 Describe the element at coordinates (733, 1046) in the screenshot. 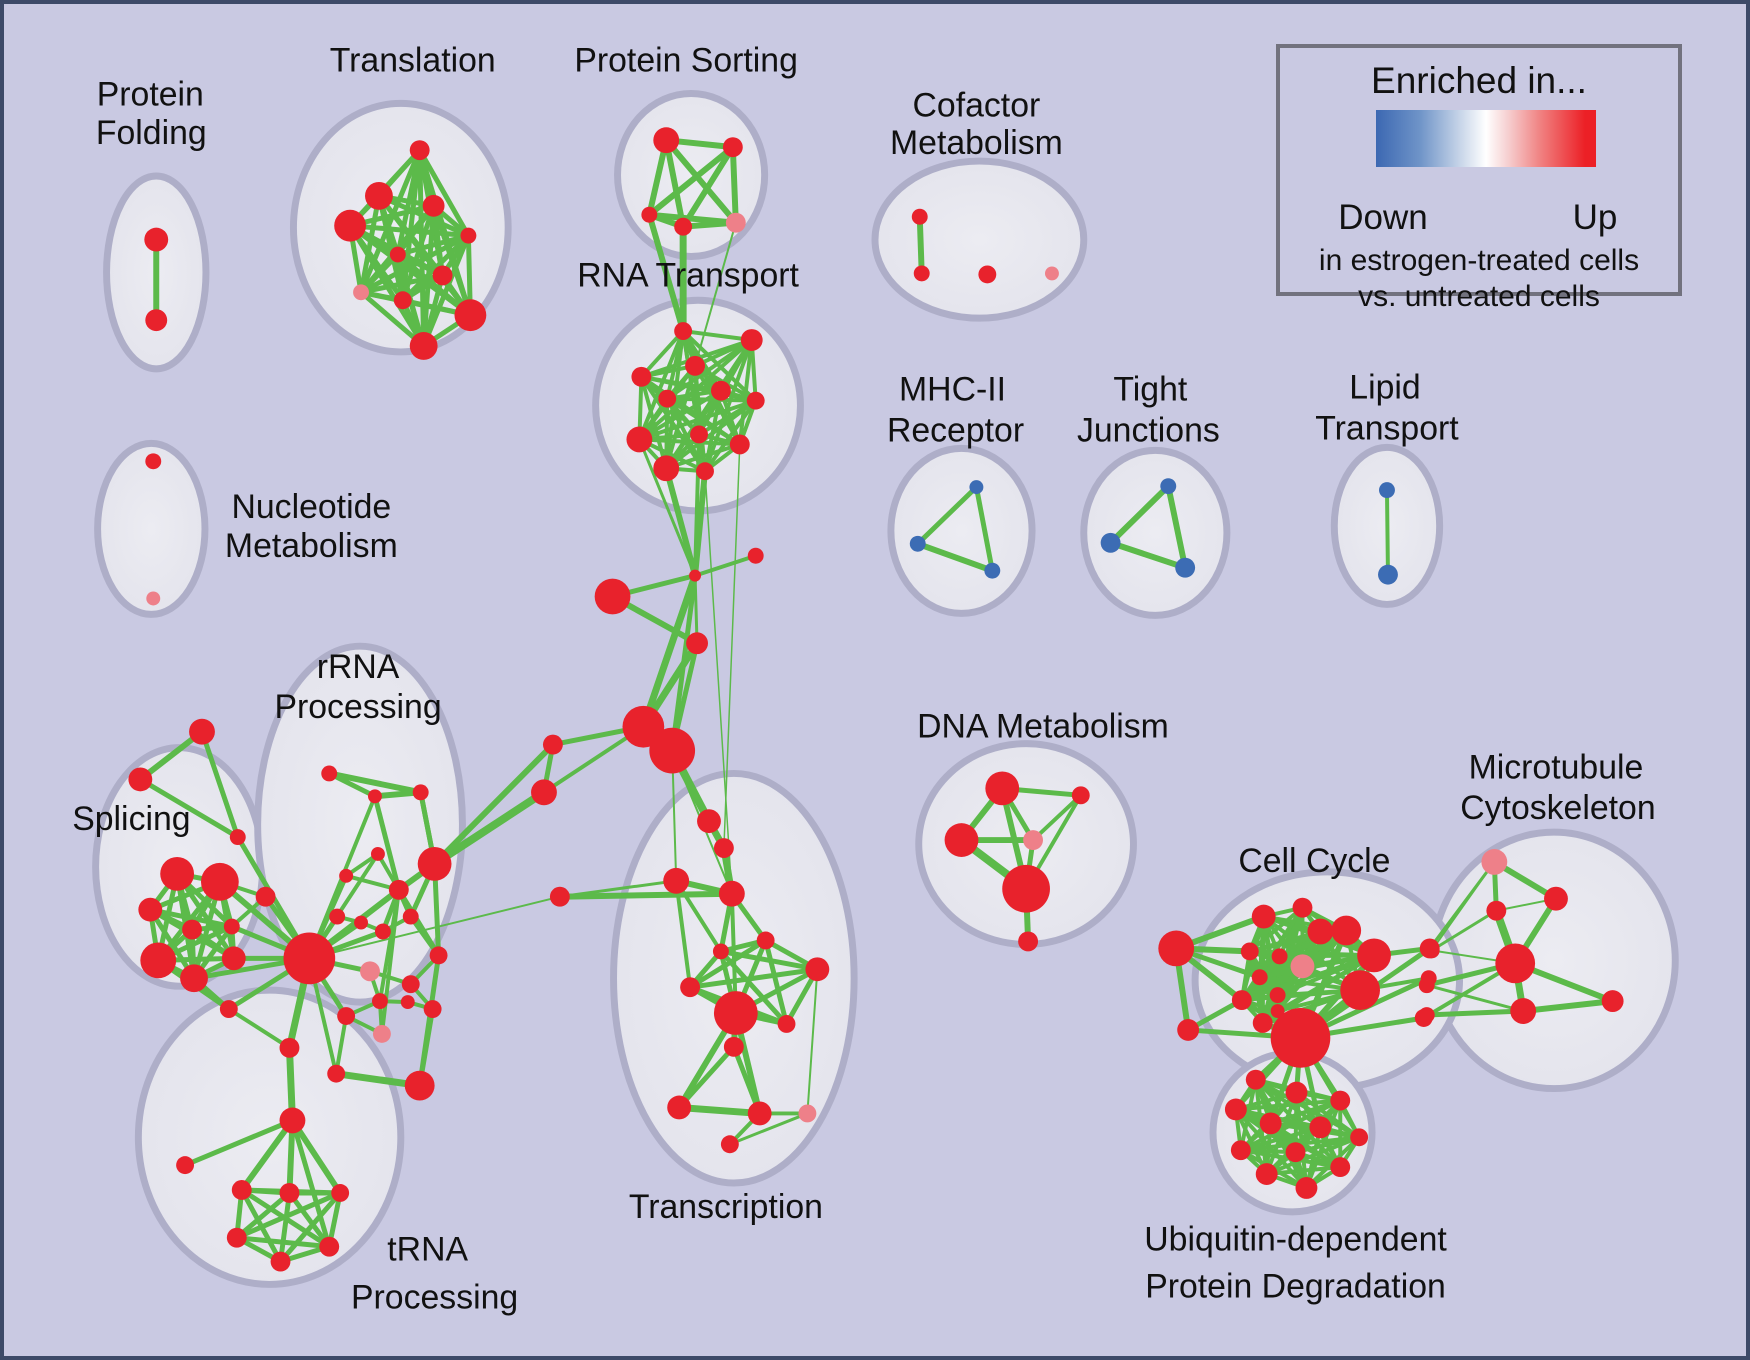

I see `node-x11` at that location.